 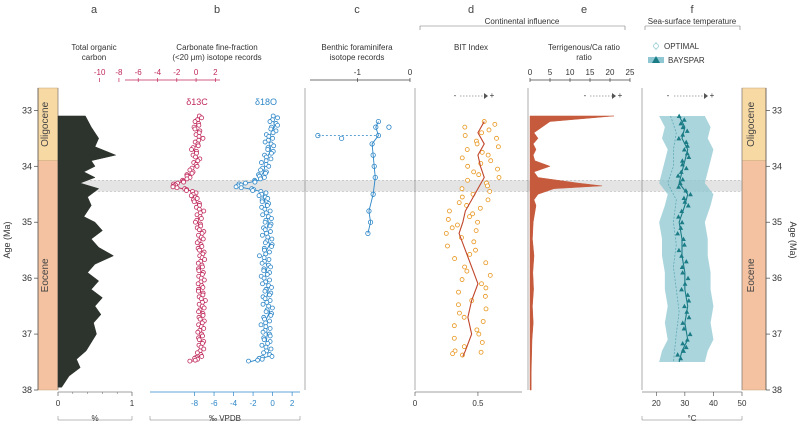 What do you see at coordinates (94, 418) in the screenshot?
I see `panel-a-unit: %` at bounding box center [94, 418].